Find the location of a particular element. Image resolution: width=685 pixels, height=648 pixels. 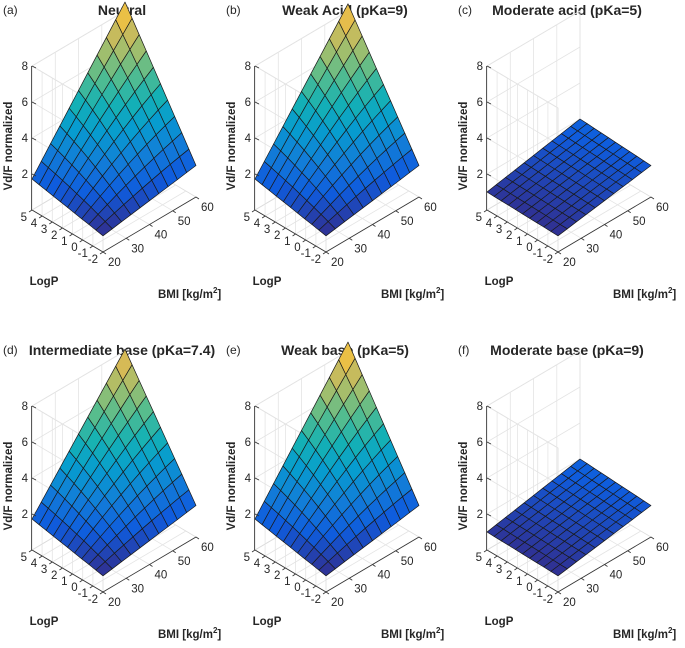

logp-tick-label: 4 is located at coordinates (257, 224).